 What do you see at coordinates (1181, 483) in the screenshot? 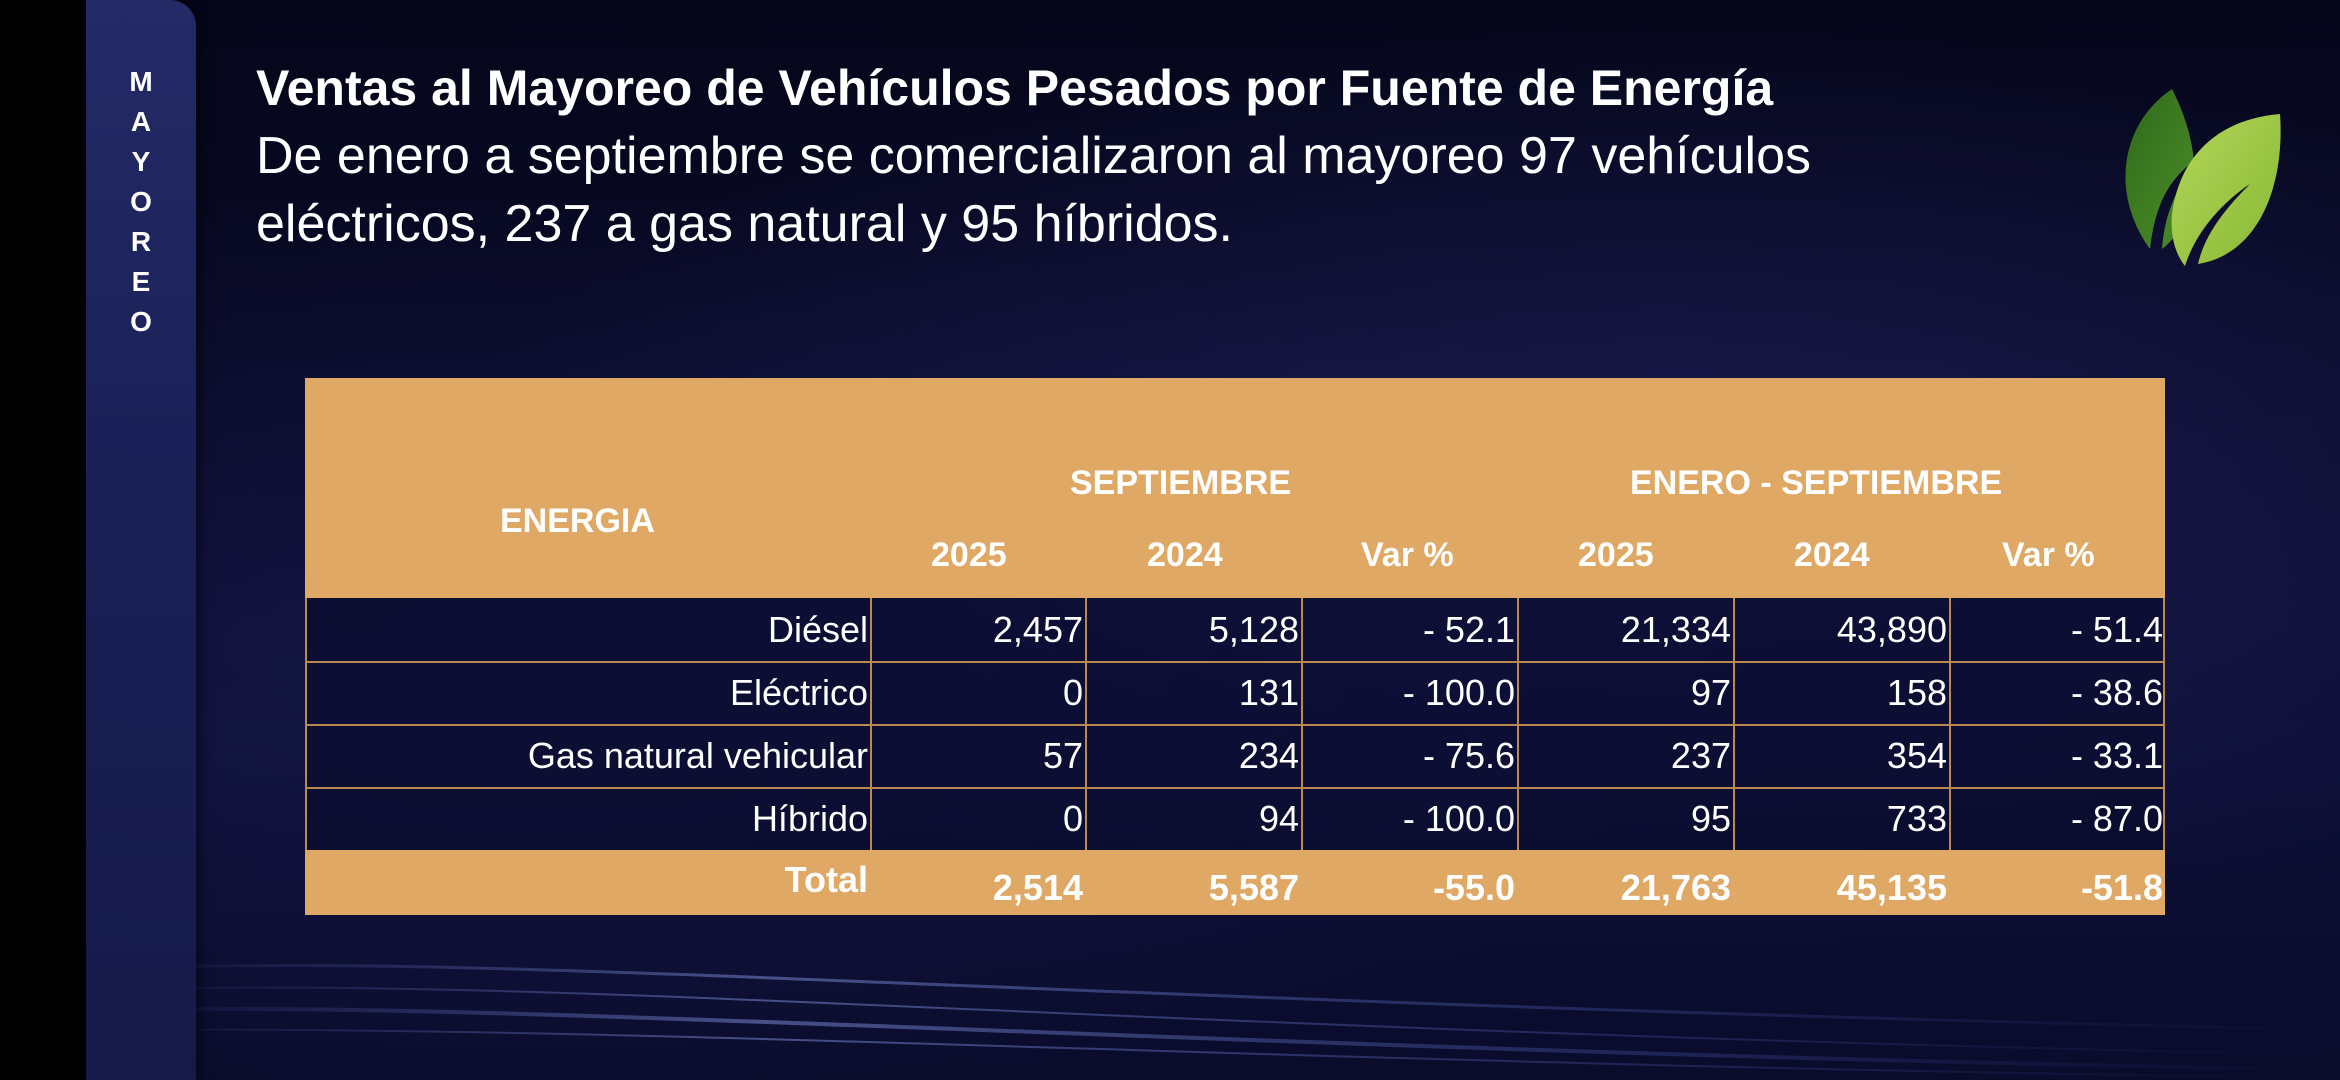
I see `september-group-header: SEPTIEMBRE` at bounding box center [1181, 483].